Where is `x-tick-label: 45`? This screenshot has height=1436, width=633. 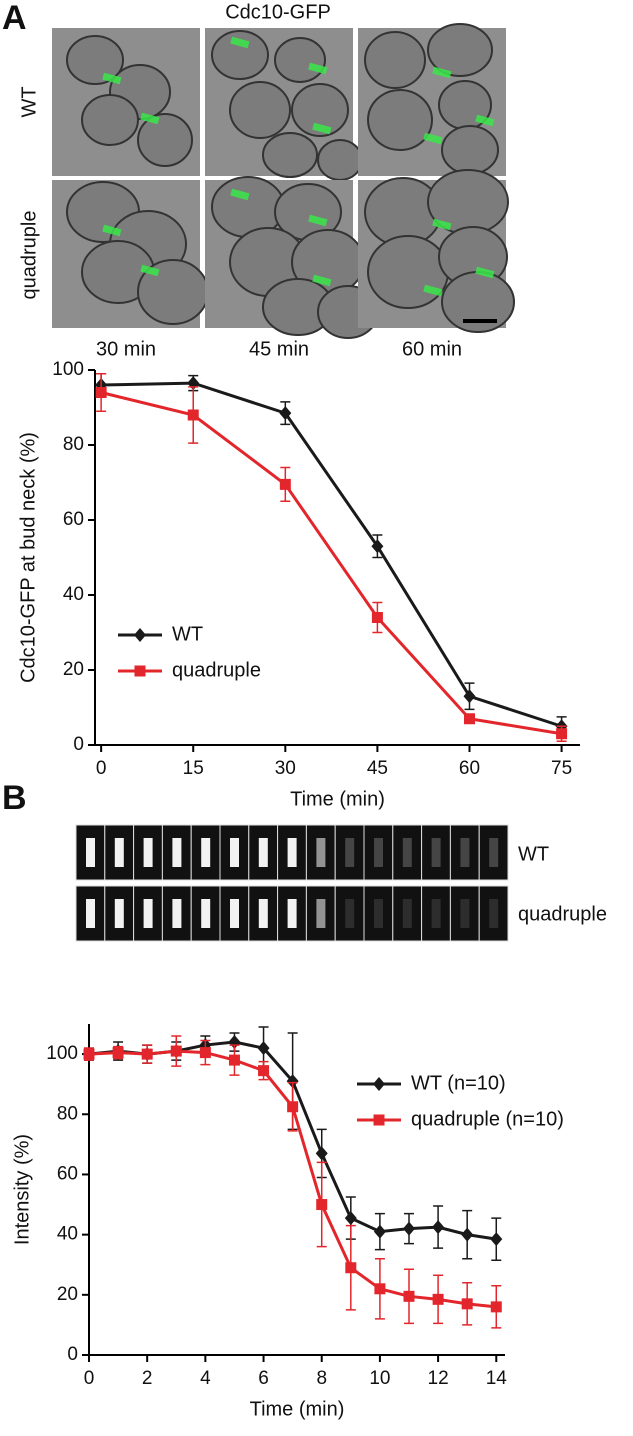 x-tick-label: 45 is located at coordinates (377, 768).